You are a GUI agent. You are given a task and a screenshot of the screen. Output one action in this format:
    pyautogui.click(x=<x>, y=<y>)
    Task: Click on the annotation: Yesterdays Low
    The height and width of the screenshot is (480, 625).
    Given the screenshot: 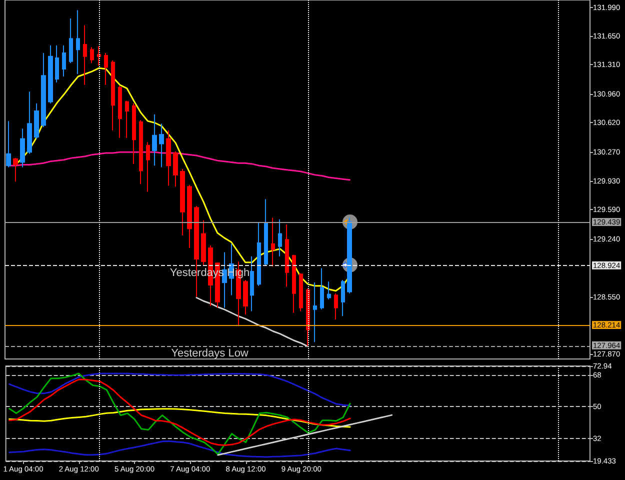 What is the action you would take?
    pyautogui.click(x=209, y=354)
    